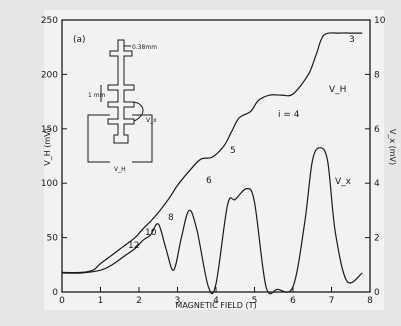 The image size is (401, 326). I want to click on series-label-vh: V_H, so click(337, 90).